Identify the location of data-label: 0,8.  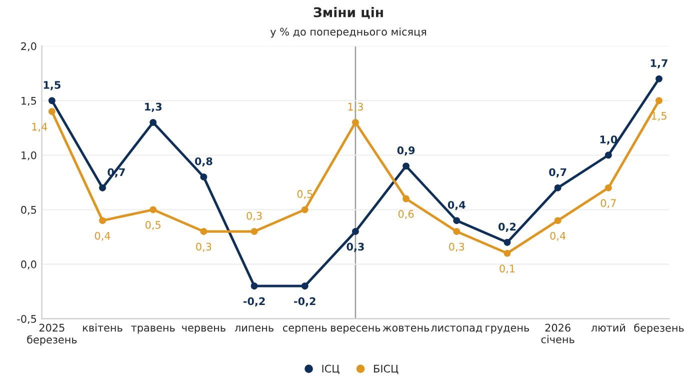
(203, 162).